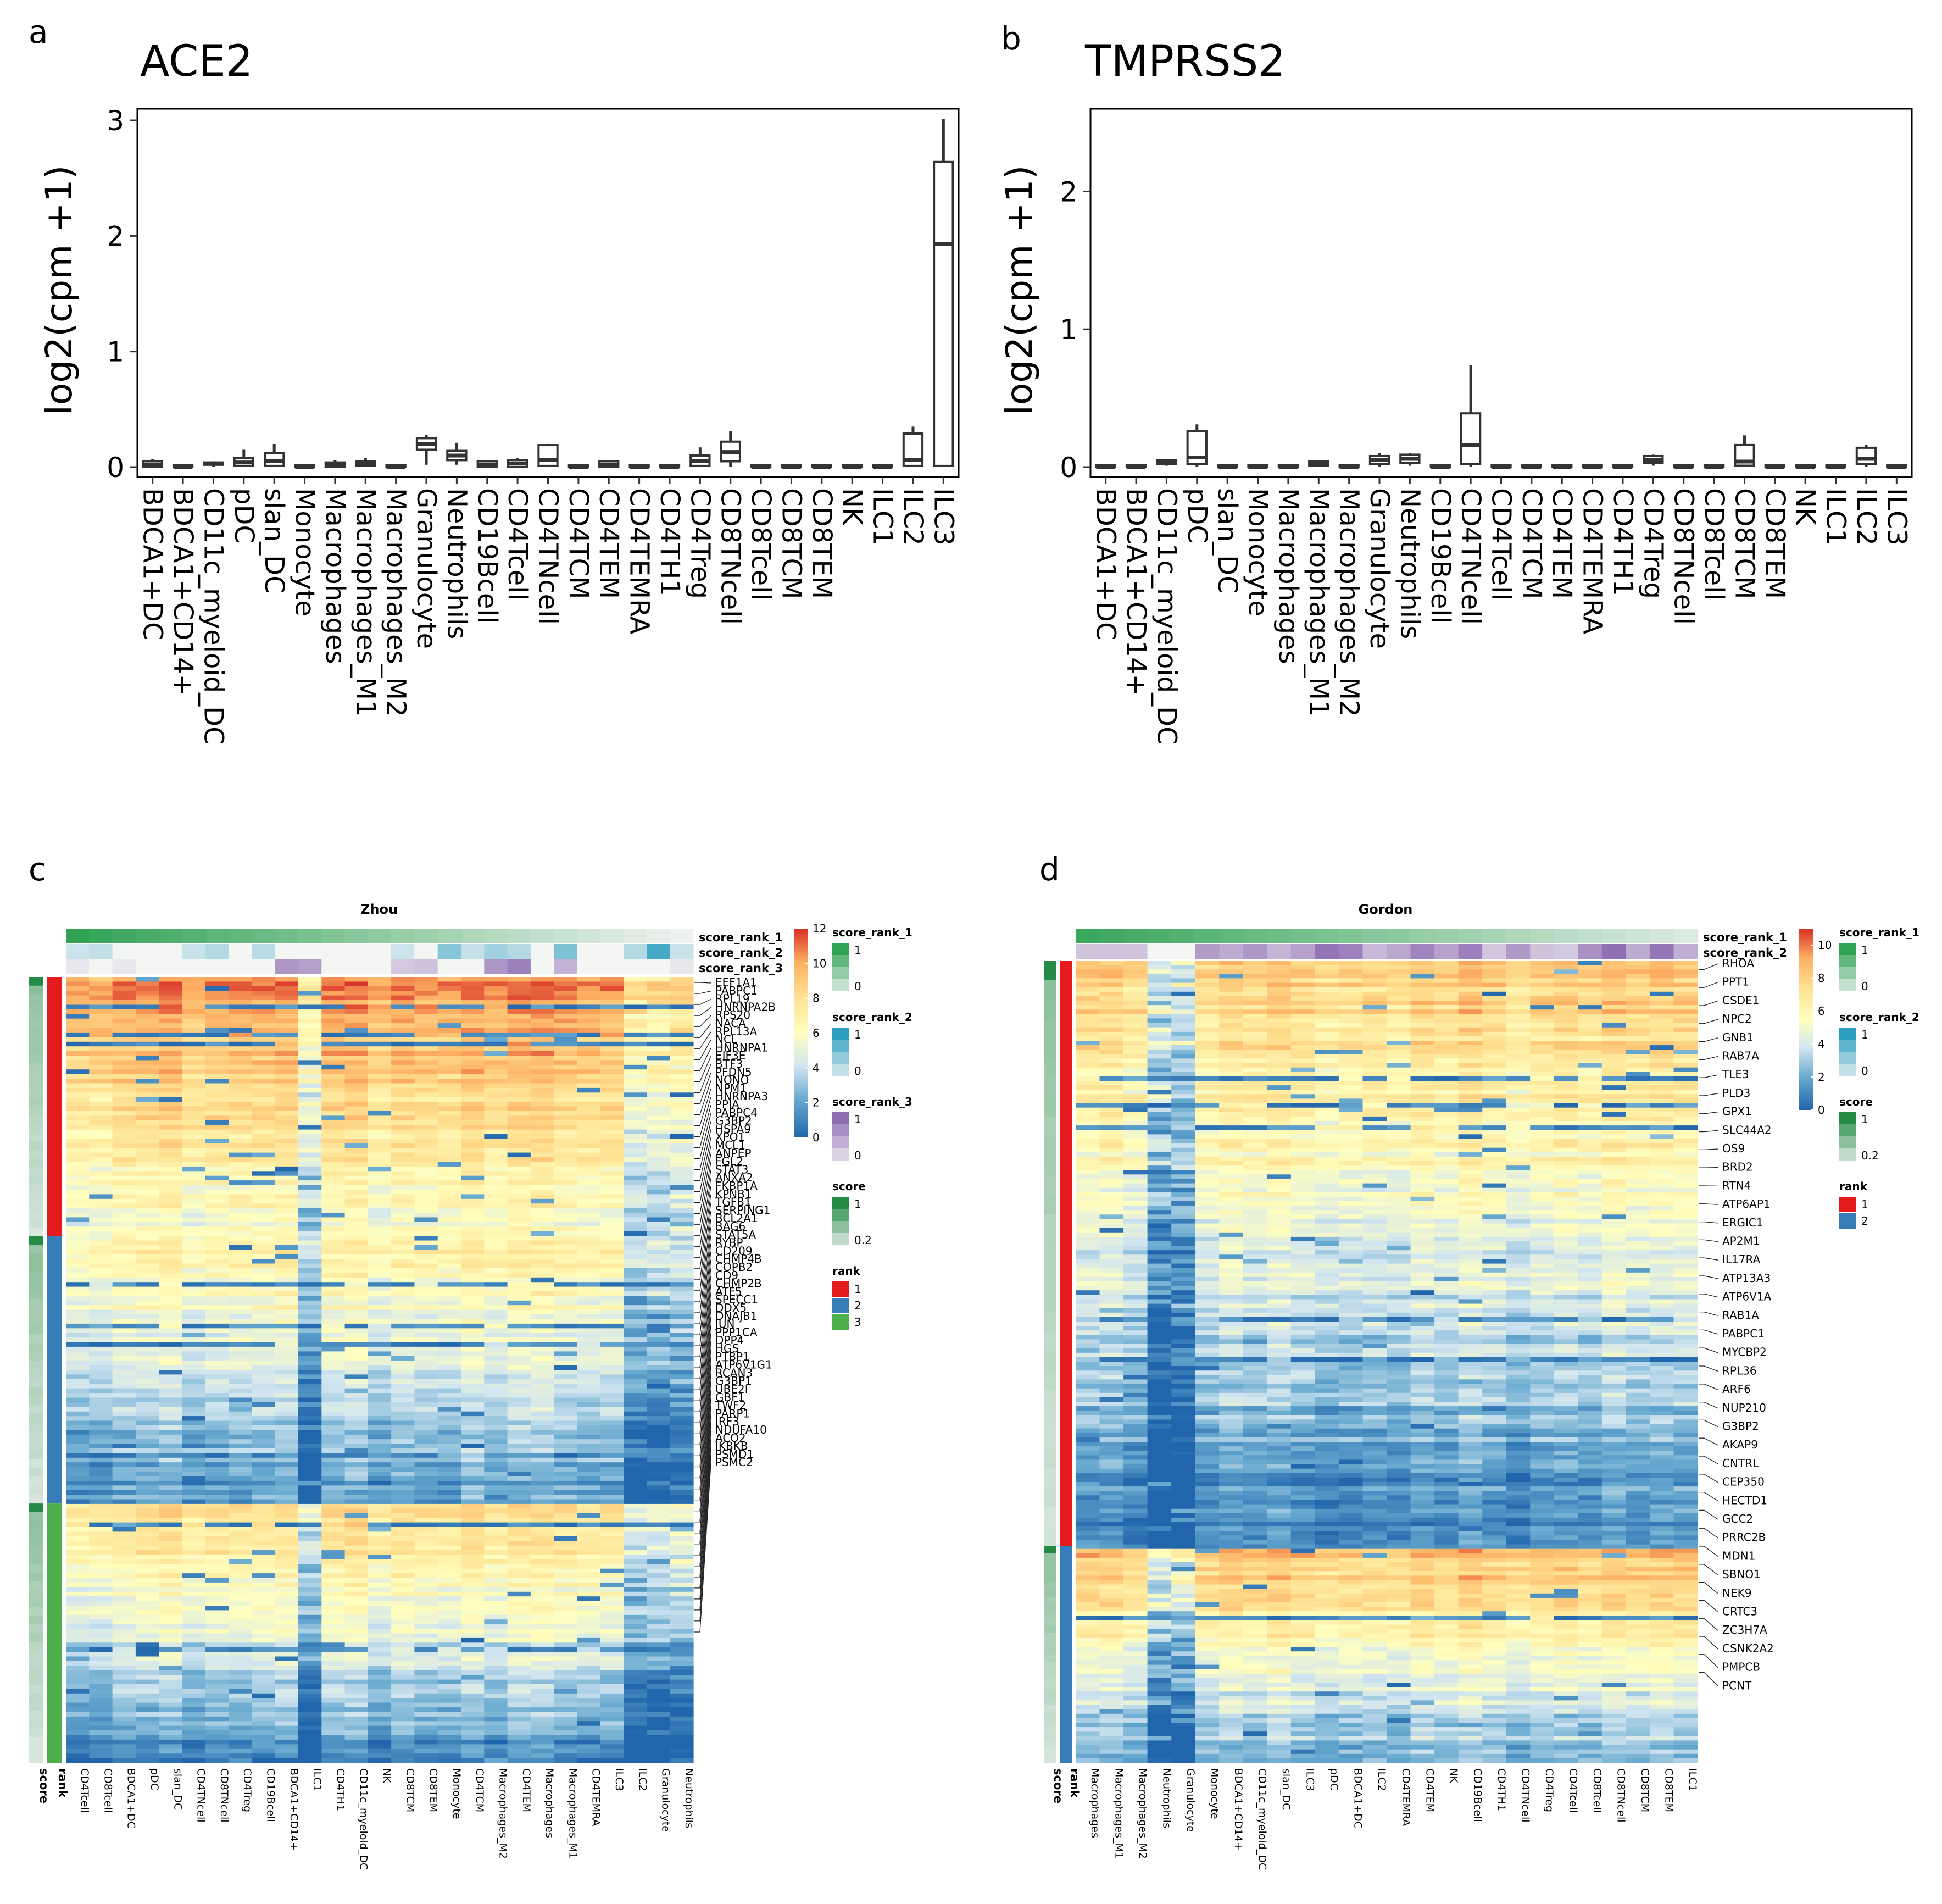 The height and width of the screenshot is (1904, 1942). What do you see at coordinates (1011, 38) in the screenshot?
I see `panel-letter-b: b` at bounding box center [1011, 38].